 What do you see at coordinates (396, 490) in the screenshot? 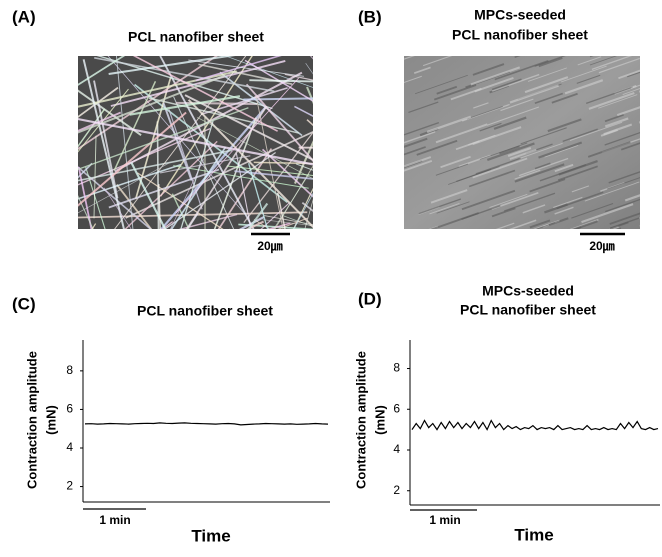
I see `y-tick-label: 2` at bounding box center [396, 490].